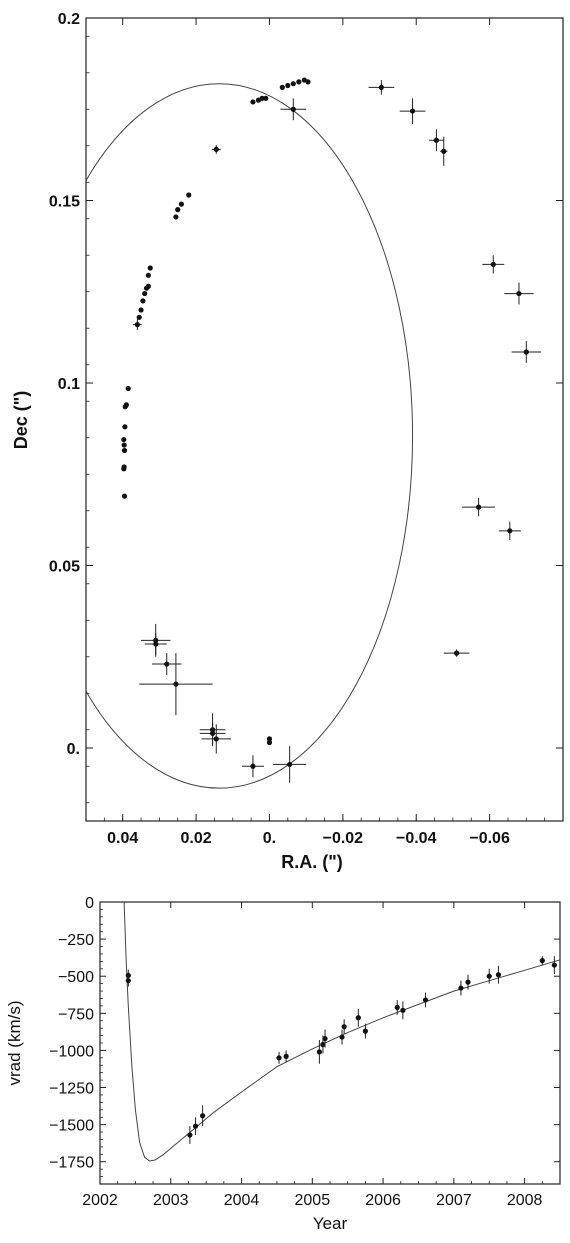 The width and height of the screenshot is (570, 1243). What do you see at coordinates (269, 838) in the screenshot?
I see `orbit-x-tick-label: 0.` at bounding box center [269, 838].